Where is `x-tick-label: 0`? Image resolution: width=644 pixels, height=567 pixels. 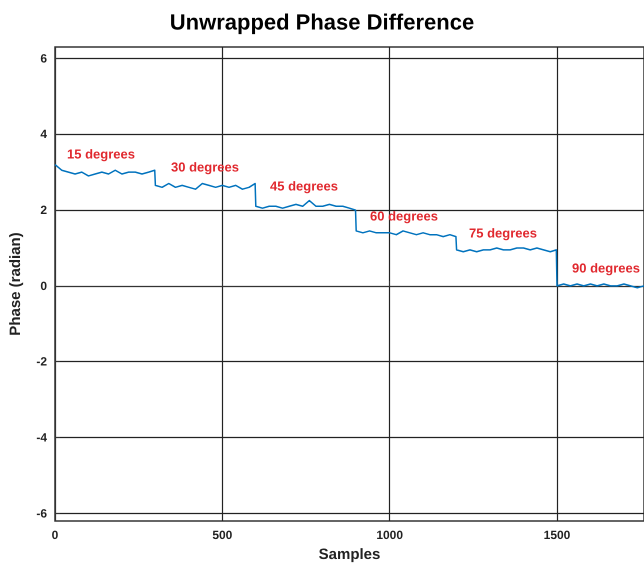 x-tick-label: 0 is located at coordinates (55, 535).